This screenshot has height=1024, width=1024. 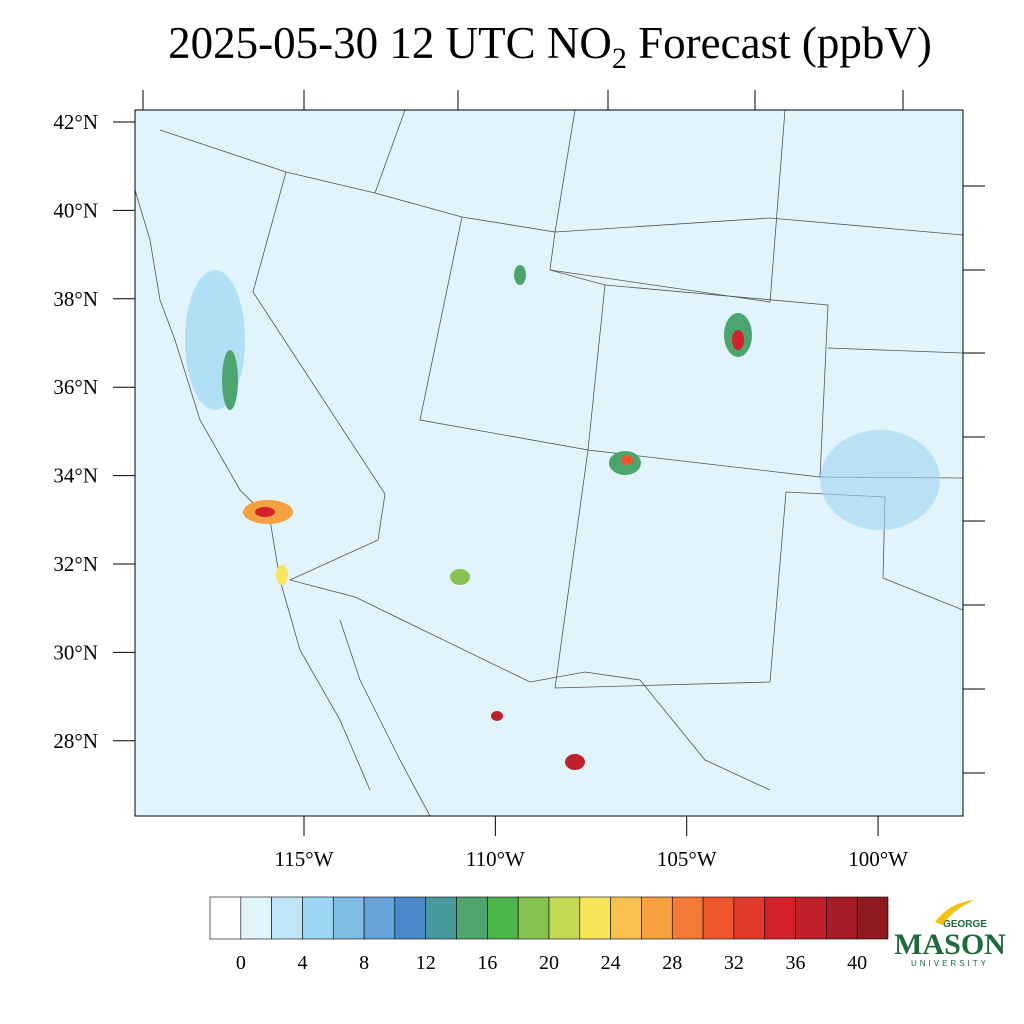 What do you see at coordinates (75, 564) in the screenshot?
I see `lat-label: 32°N` at bounding box center [75, 564].